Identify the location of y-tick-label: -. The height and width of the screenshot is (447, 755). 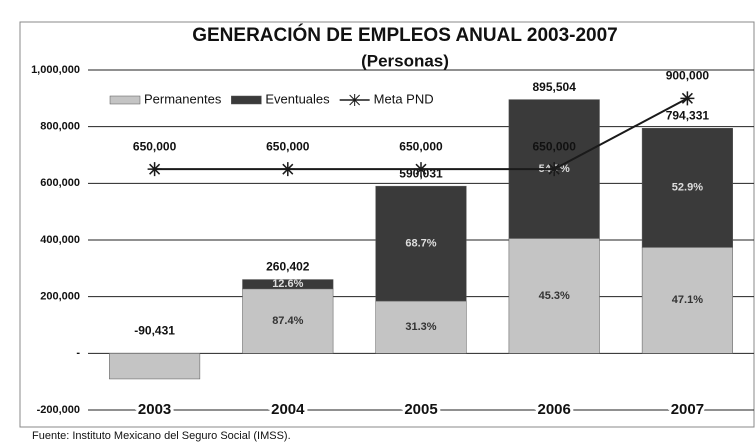
(78, 353).